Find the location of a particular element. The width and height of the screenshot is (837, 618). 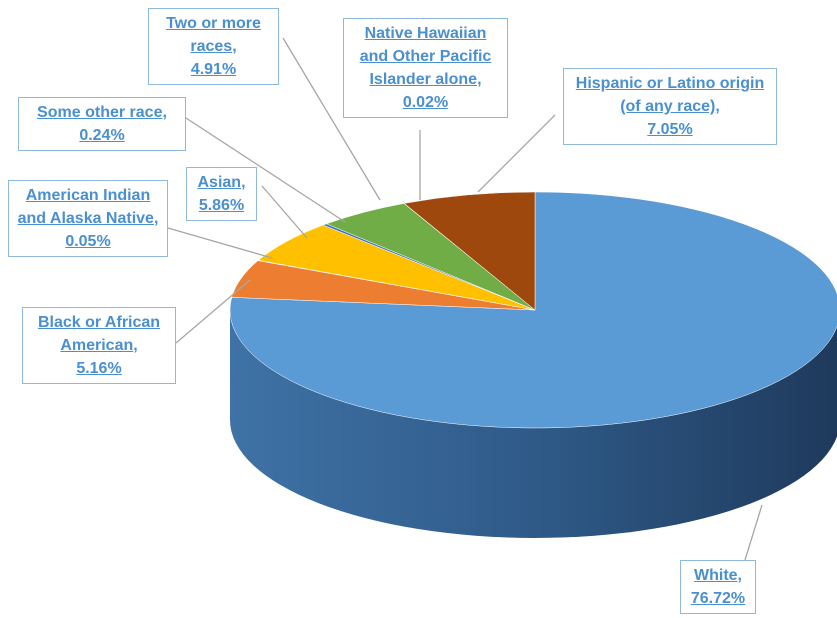

data-label: Black or African American, 5.16% is located at coordinates (99, 345).